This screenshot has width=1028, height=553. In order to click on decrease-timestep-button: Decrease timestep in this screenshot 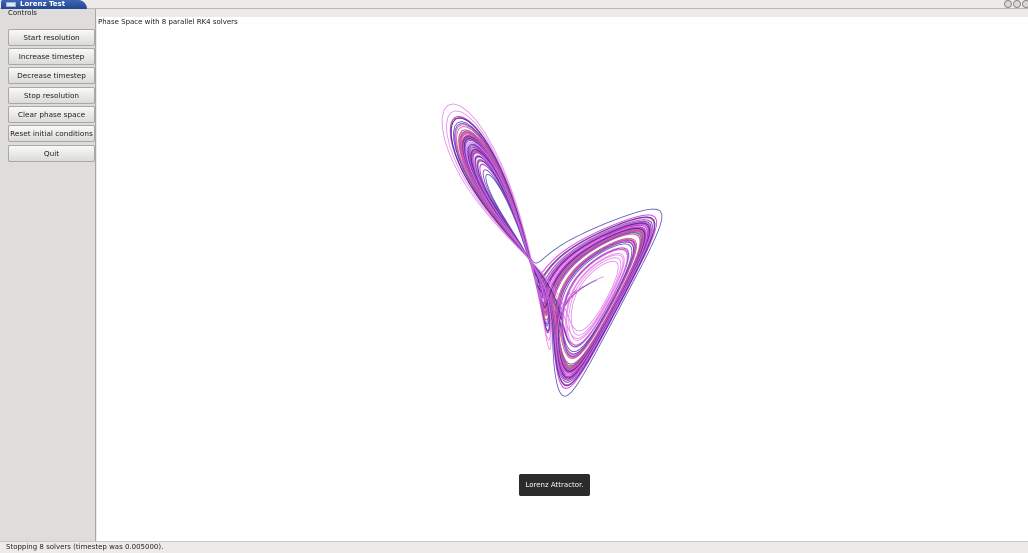, I will do `click(51, 75)`.